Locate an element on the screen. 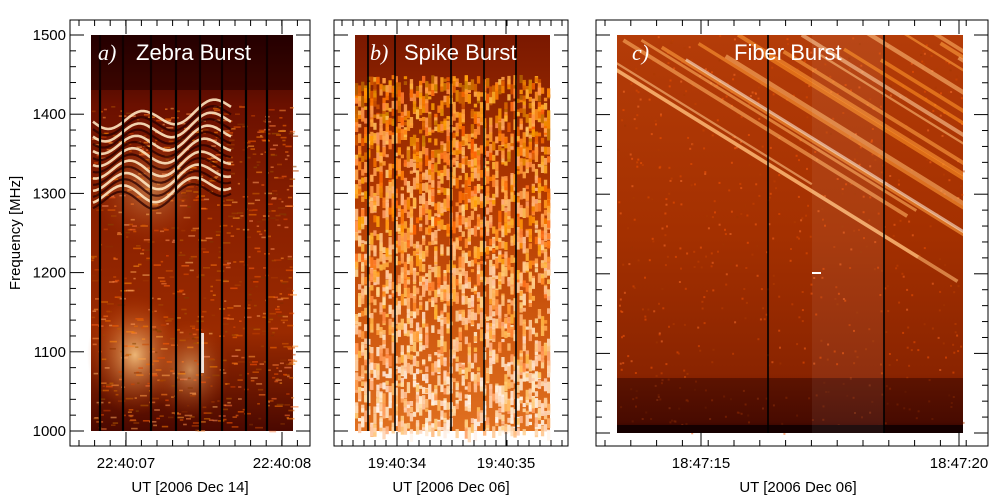 Image resolution: width=1000 pixels, height=499 pixels. zebra-stripe is located at coordinates (162, 140).